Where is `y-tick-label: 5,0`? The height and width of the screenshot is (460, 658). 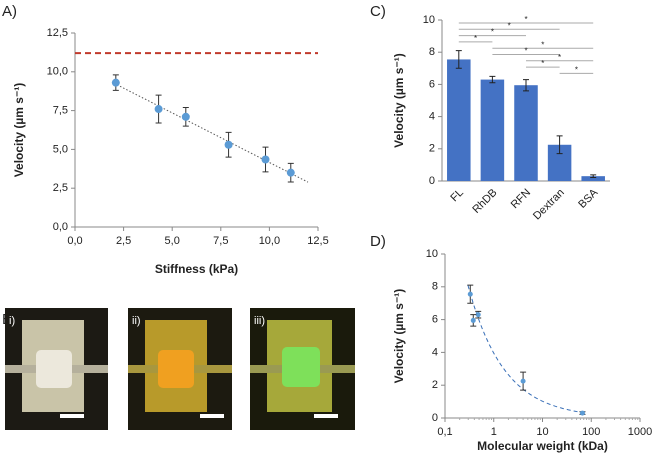
y-tick-label: 5,0 is located at coordinates (60, 149).